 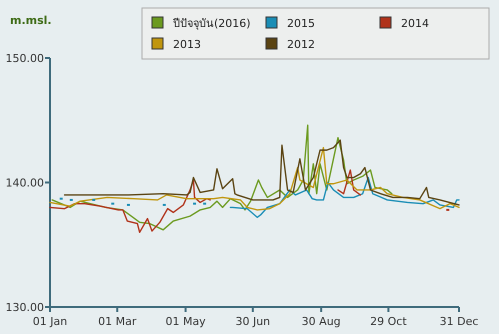 What do you see at coordinates (301, 23) in the screenshot?
I see `legend-label: 2015` at bounding box center [301, 23].